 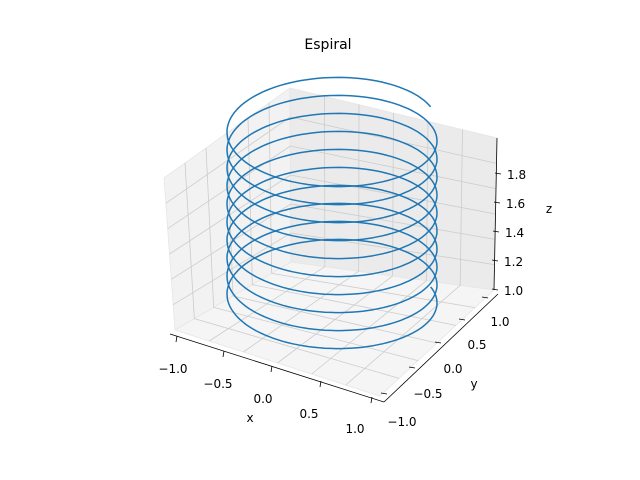 What do you see at coordinates (515, 204) in the screenshot?
I see `z-tick-label: 1.6` at bounding box center [515, 204].